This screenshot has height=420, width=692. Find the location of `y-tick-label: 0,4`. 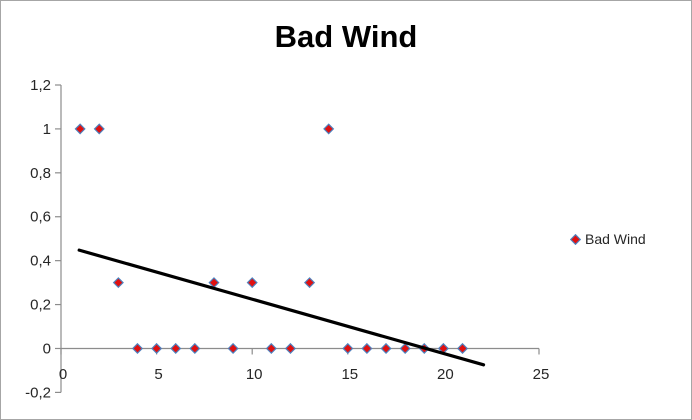

y-tick-label: 0,4 is located at coordinates (40, 261).